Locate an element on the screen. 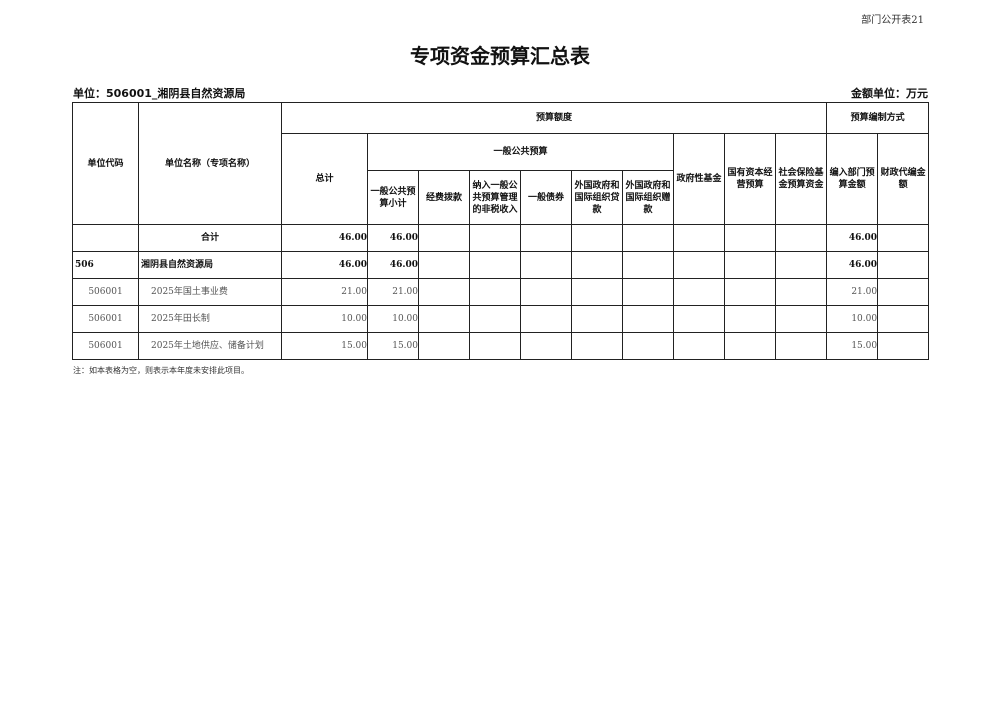  cell-total: 21.00 is located at coordinates (324, 292).